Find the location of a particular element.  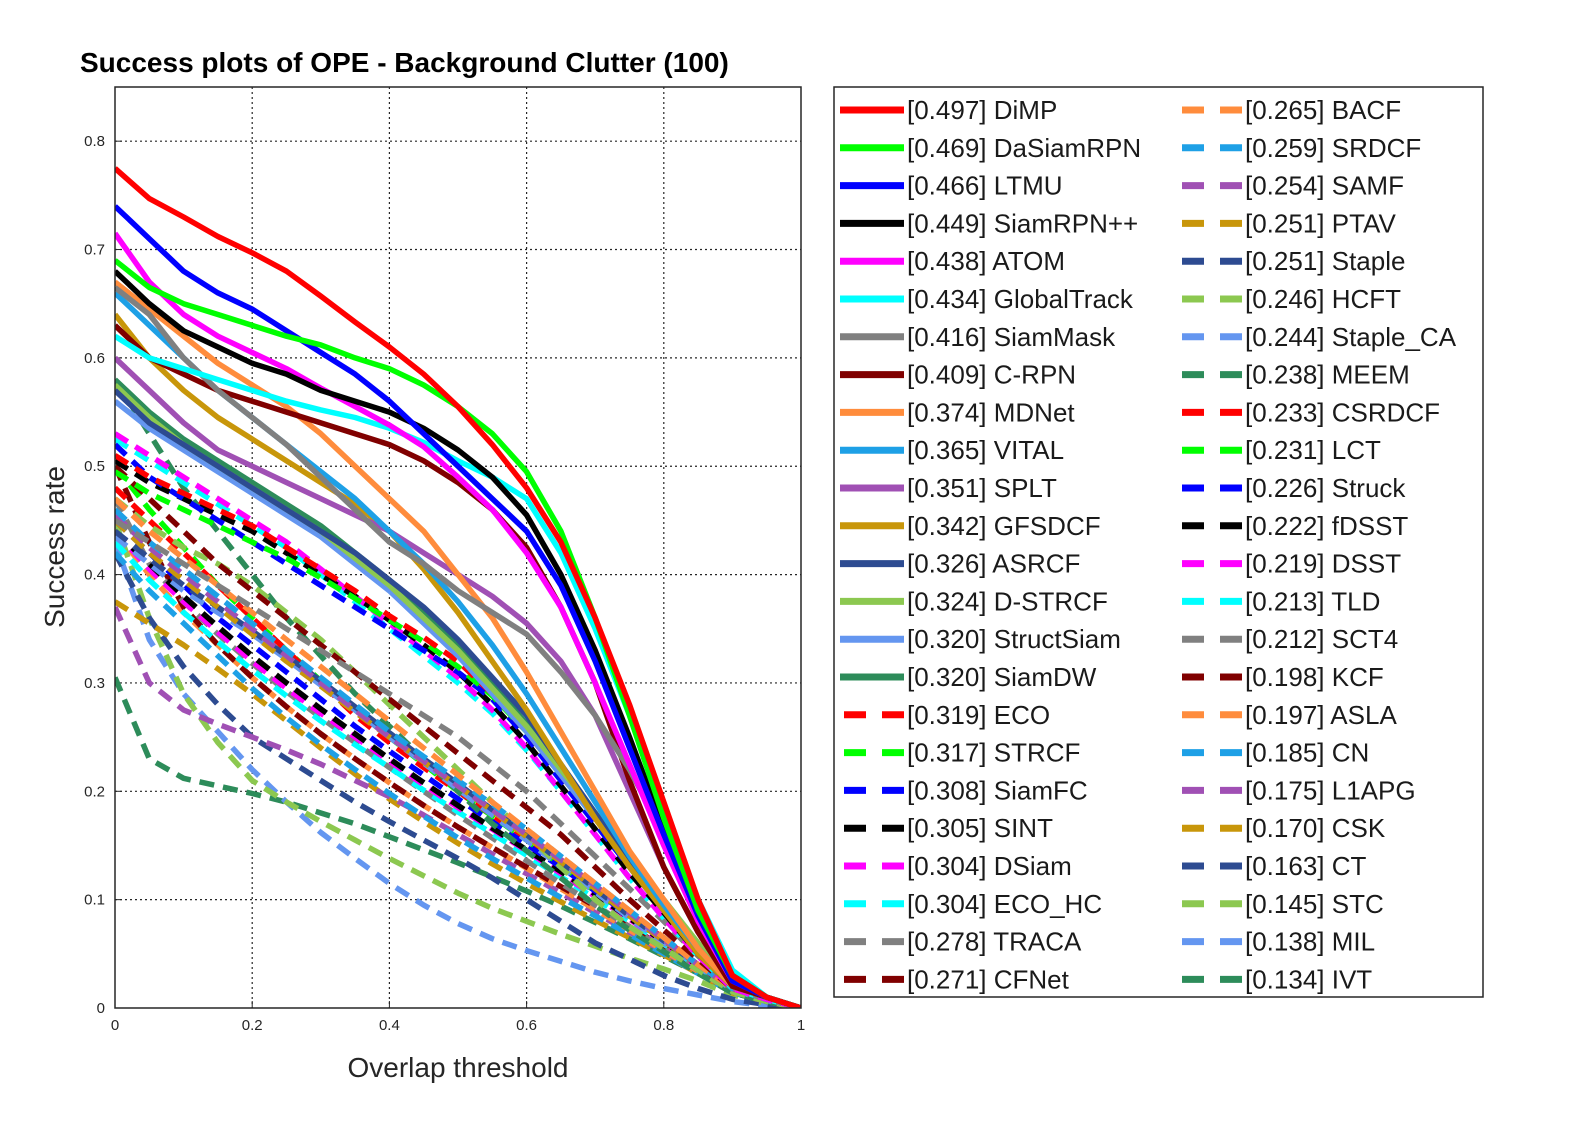

legend-label: [0.304] DSiam is located at coordinates (989, 866).